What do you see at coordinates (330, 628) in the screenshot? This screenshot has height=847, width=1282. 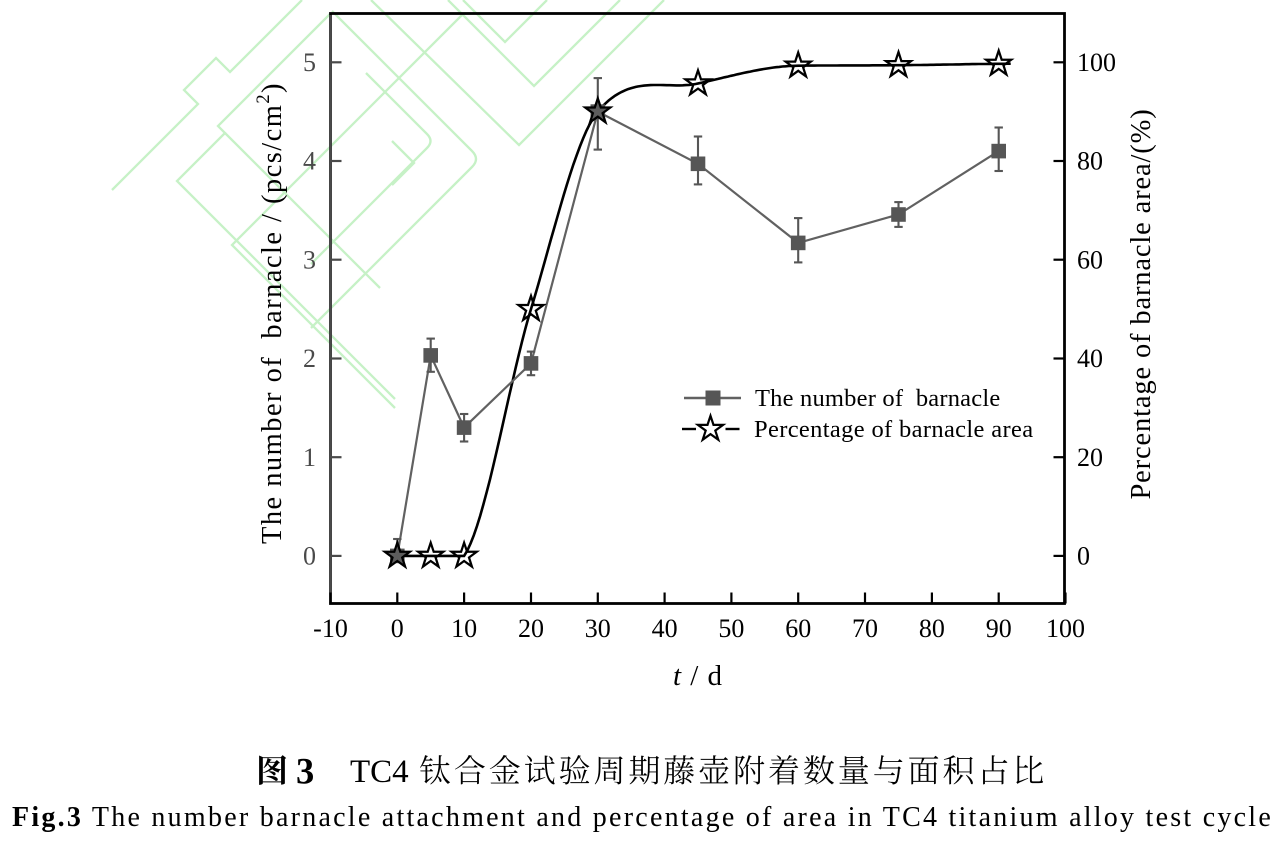 I see `svg-text: -10` at bounding box center [330, 628].